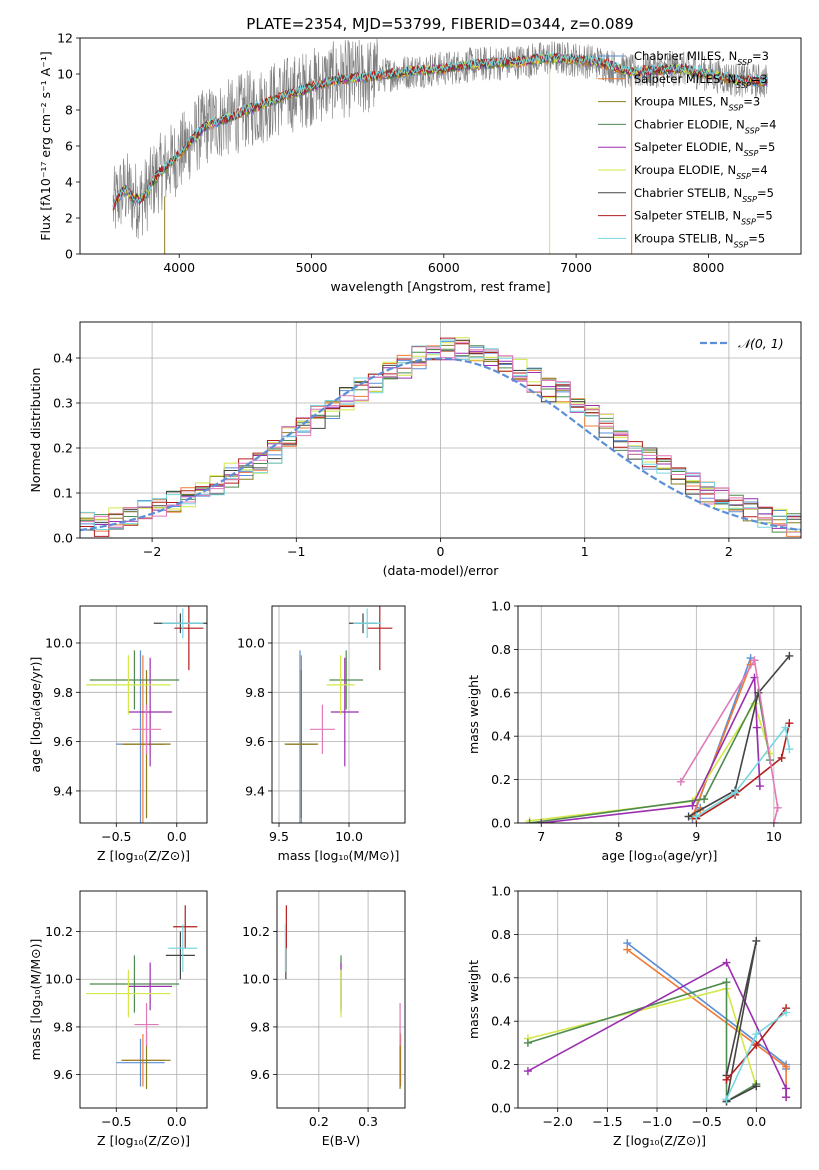  Describe the element at coordinates (177, 1121) in the screenshot. I see `x-tick-label: 0.0` at that location.